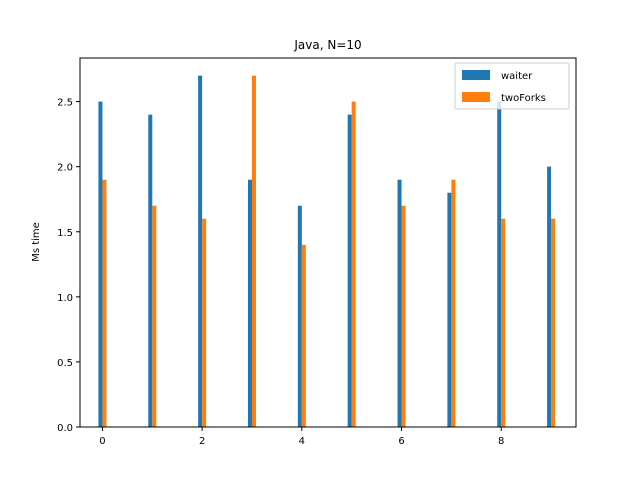 Image resolution: width=640 pixels, height=480 pixels. What do you see at coordinates (476, 97) in the screenshot?
I see `legend-swatch-twoforks` at bounding box center [476, 97].